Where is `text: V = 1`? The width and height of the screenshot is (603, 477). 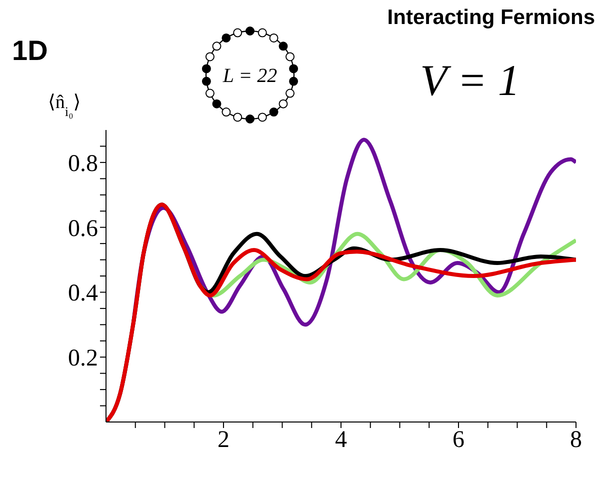 text: V = 1 is located at coordinates (470, 80).